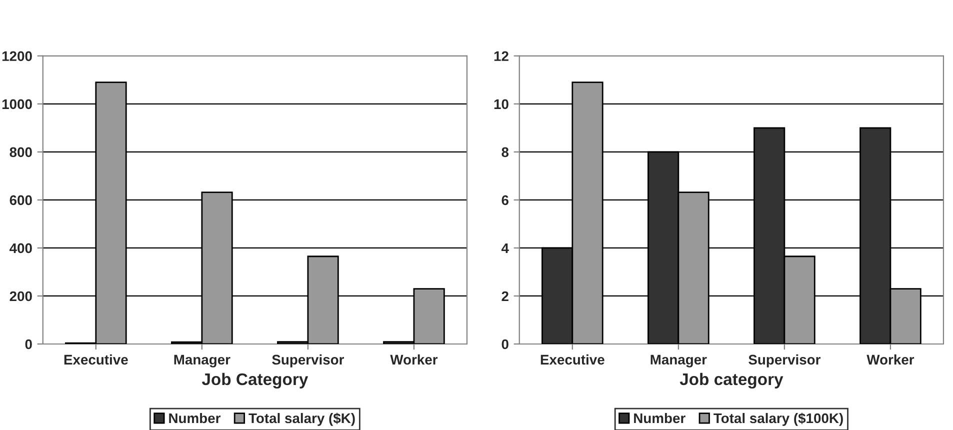 Image resolution: width=953 pixels, height=430 pixels. What do you see at coordinates (505, 296) in the screenshot?
I see `y-tick-label: 2` at bounding box center [505, 296].